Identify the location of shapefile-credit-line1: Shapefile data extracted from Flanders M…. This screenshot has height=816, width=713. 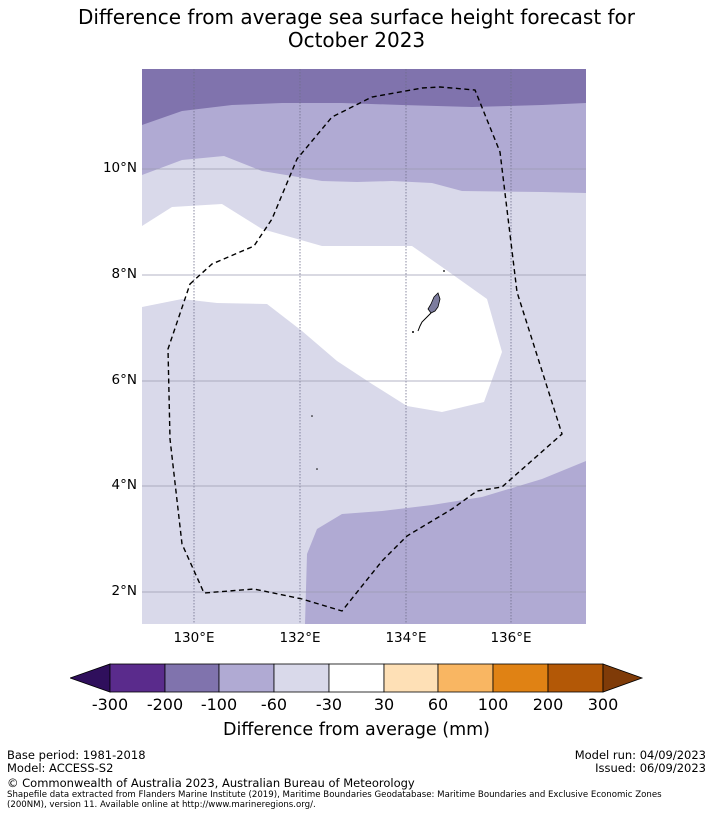
(334, 795).